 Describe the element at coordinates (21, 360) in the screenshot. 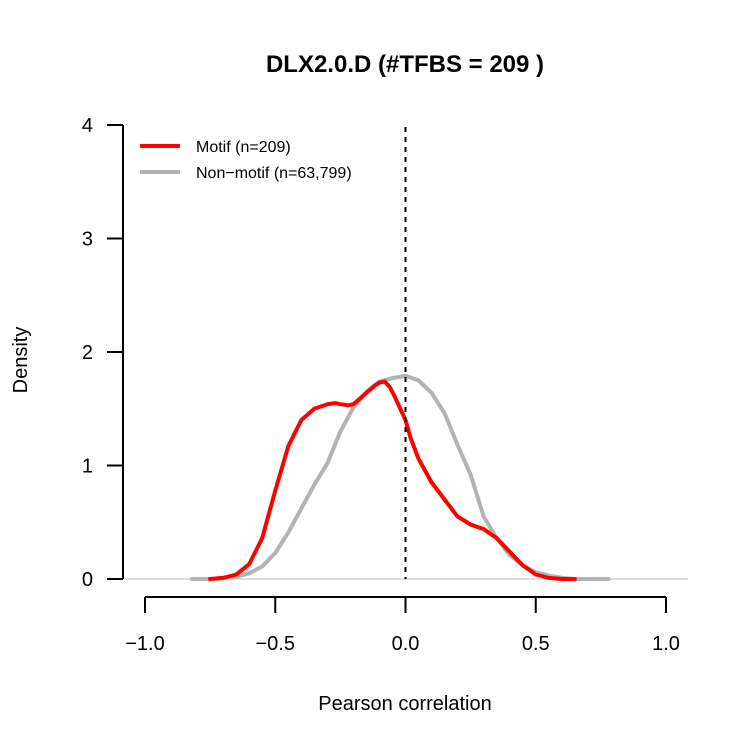

I see `y-axis-label: Density` at that location.